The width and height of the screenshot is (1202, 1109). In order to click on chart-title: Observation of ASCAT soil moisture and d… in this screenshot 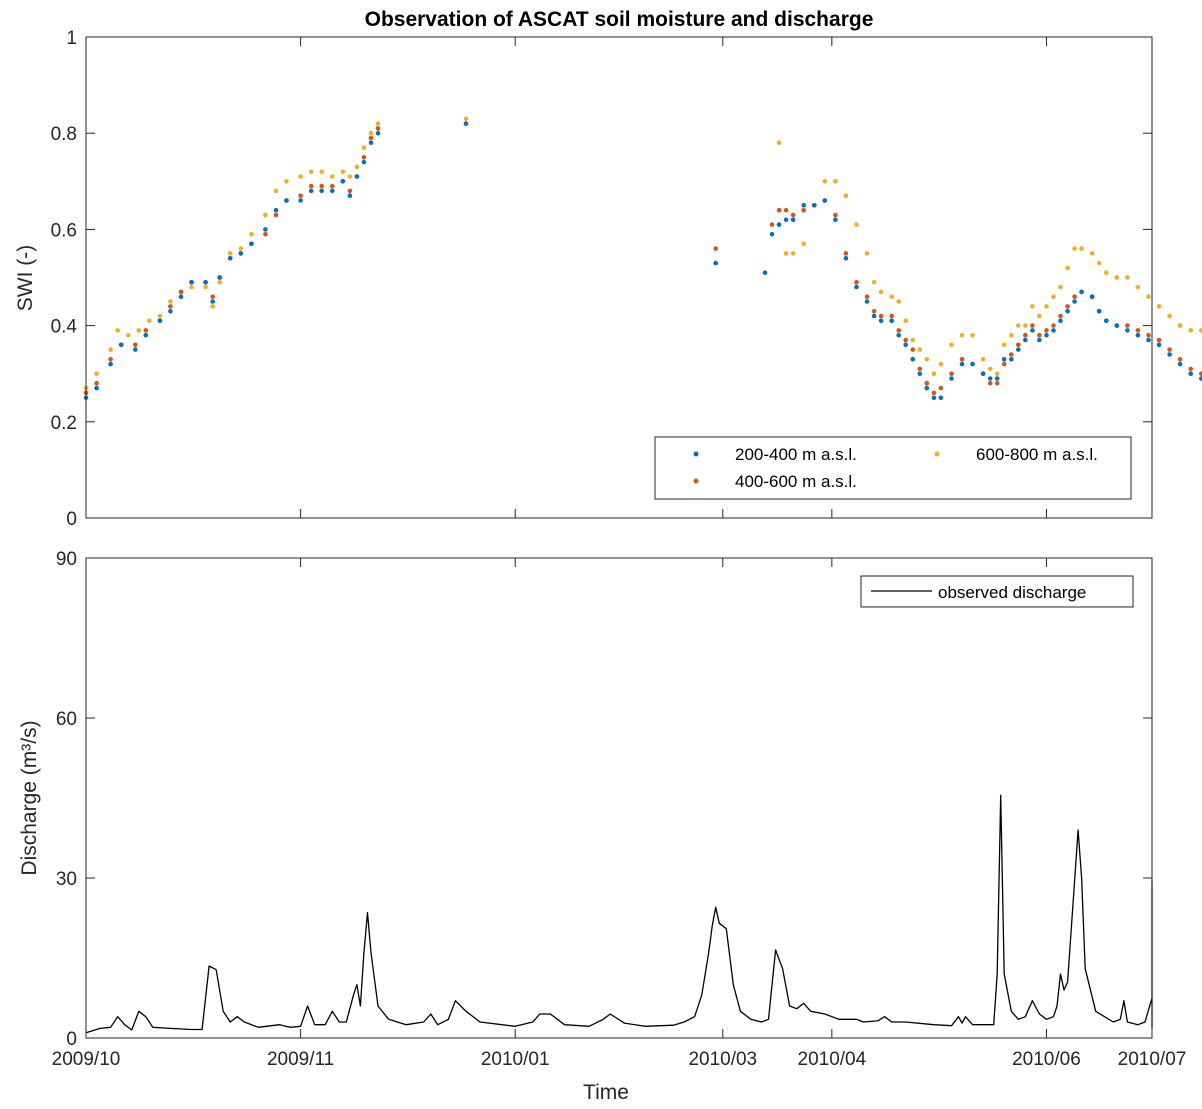, I will do `click(619, 19)`.